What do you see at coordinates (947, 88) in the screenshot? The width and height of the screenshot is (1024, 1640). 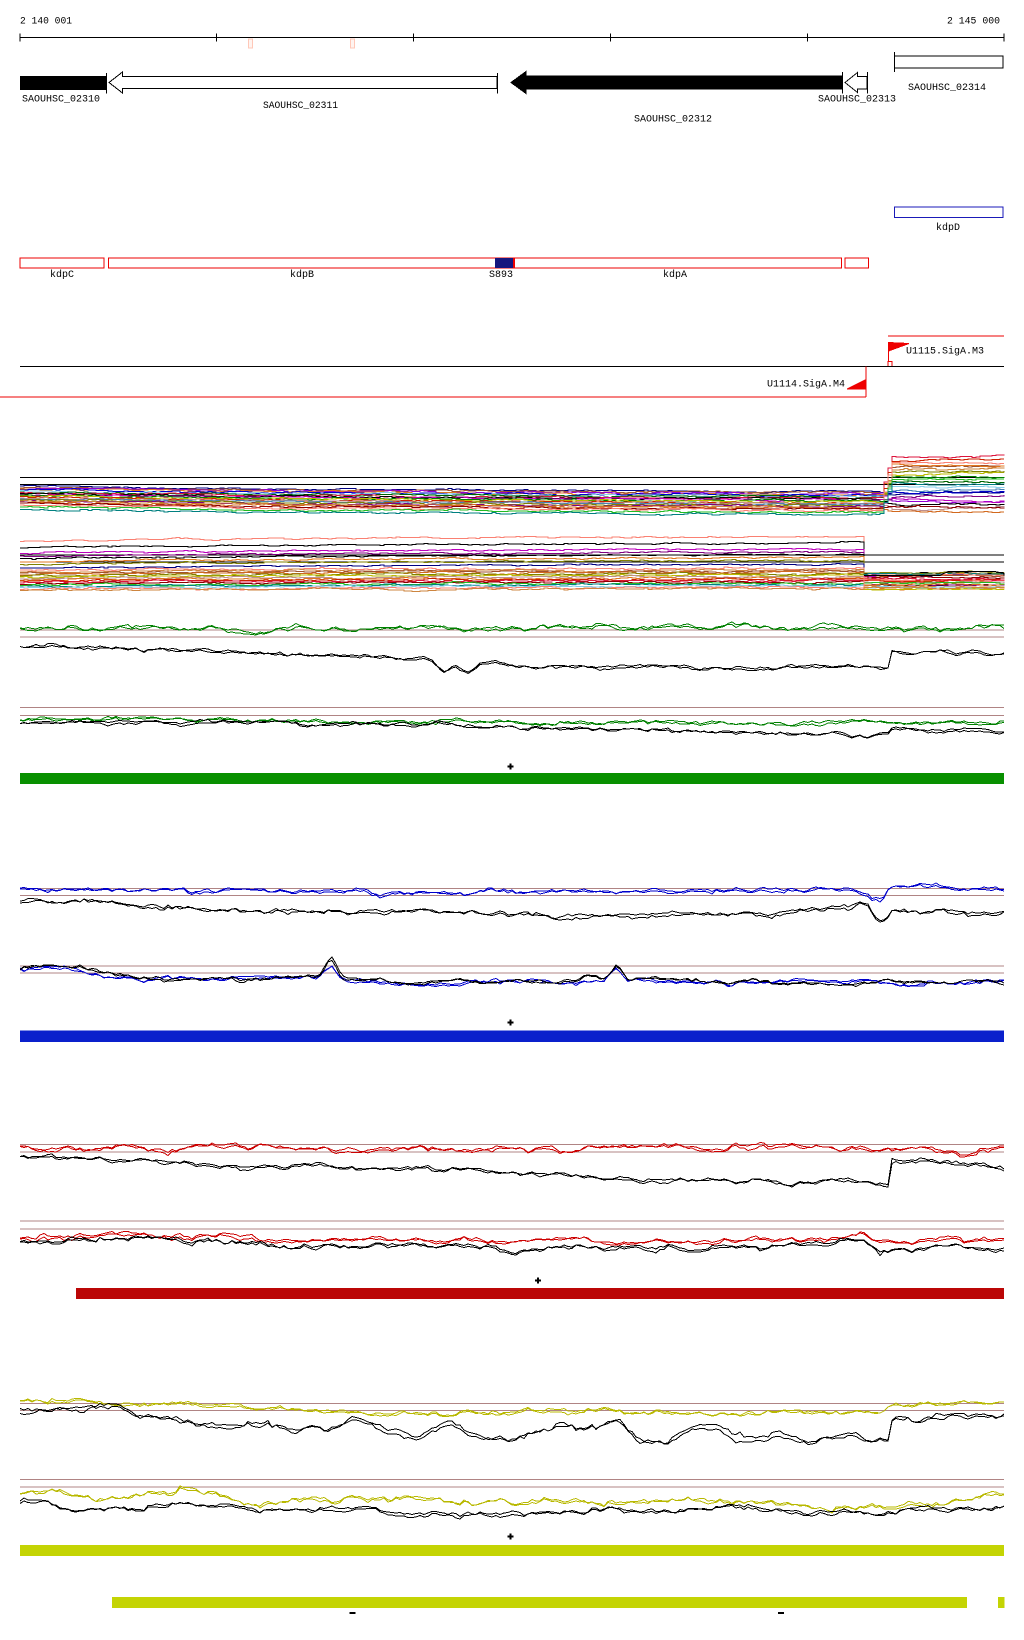 I see `svg-text: SAOUHSC_02314` at bounding box center [947, 88].